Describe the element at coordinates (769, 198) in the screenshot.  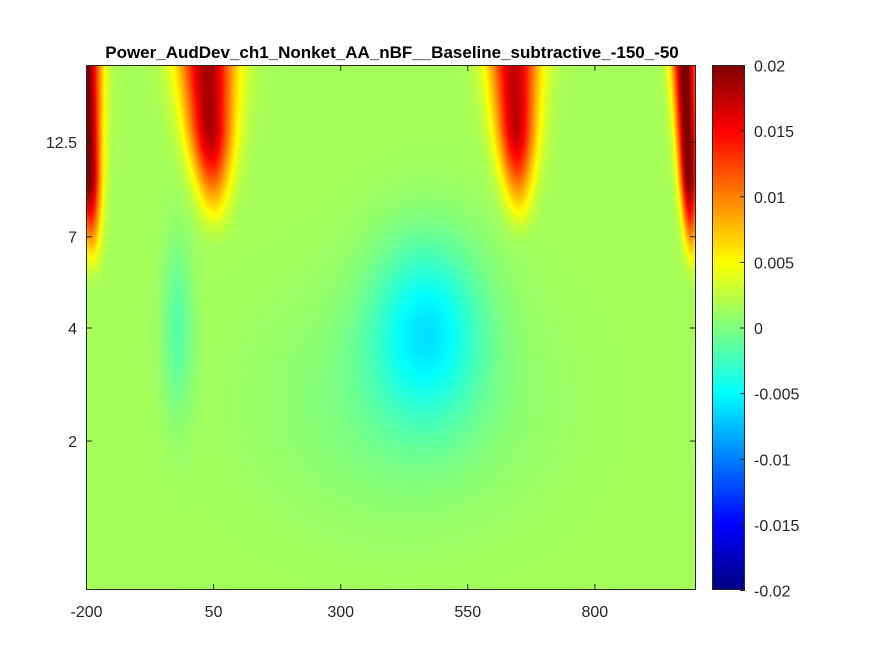
I see `colorbar-tick-label: 0.01` at that location.